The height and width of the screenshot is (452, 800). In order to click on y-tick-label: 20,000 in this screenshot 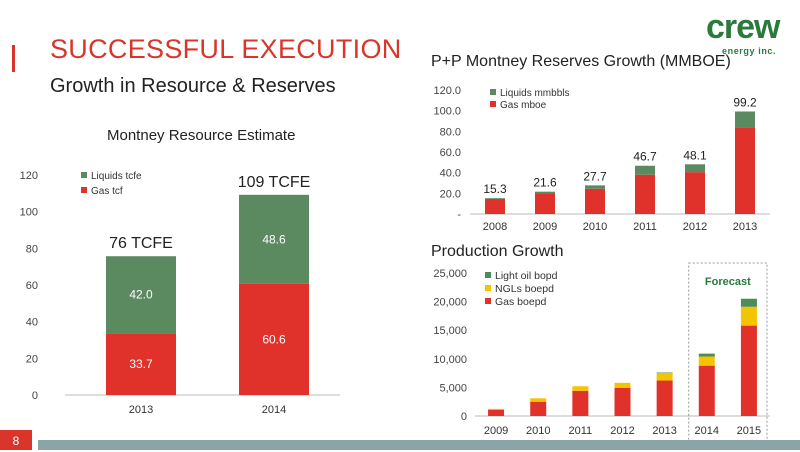, I will do `click(450, 303)`.